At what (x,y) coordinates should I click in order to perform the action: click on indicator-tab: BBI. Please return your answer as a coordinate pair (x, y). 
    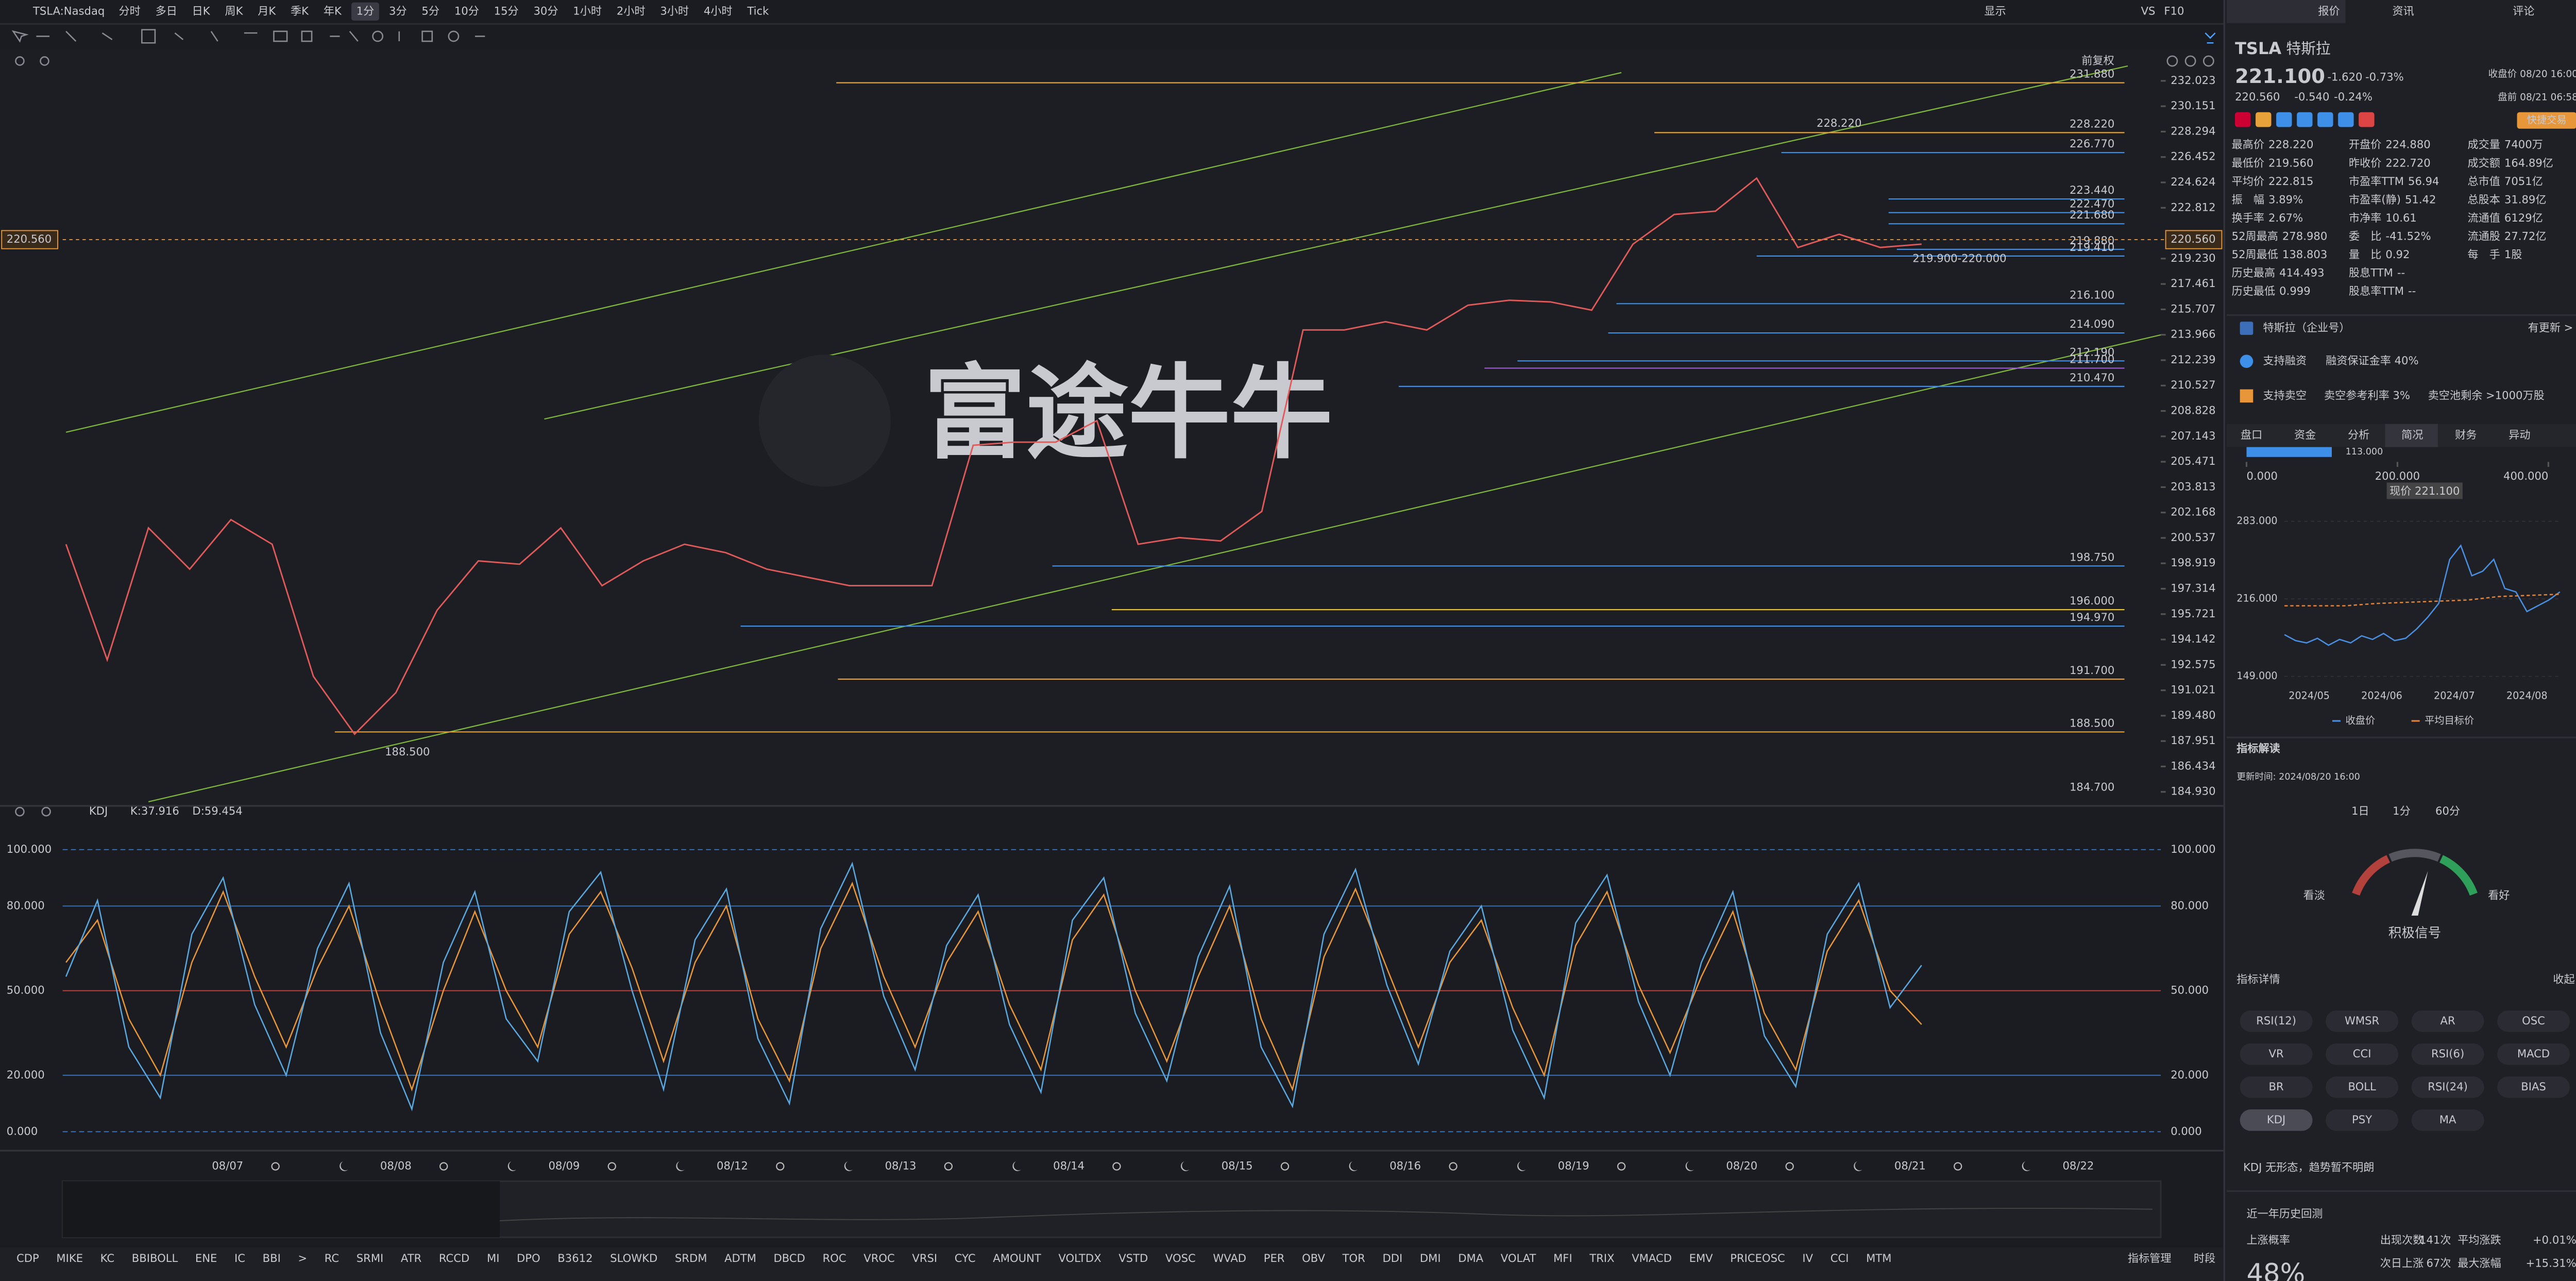
    Looking at the image, I should click on (272, 1258).